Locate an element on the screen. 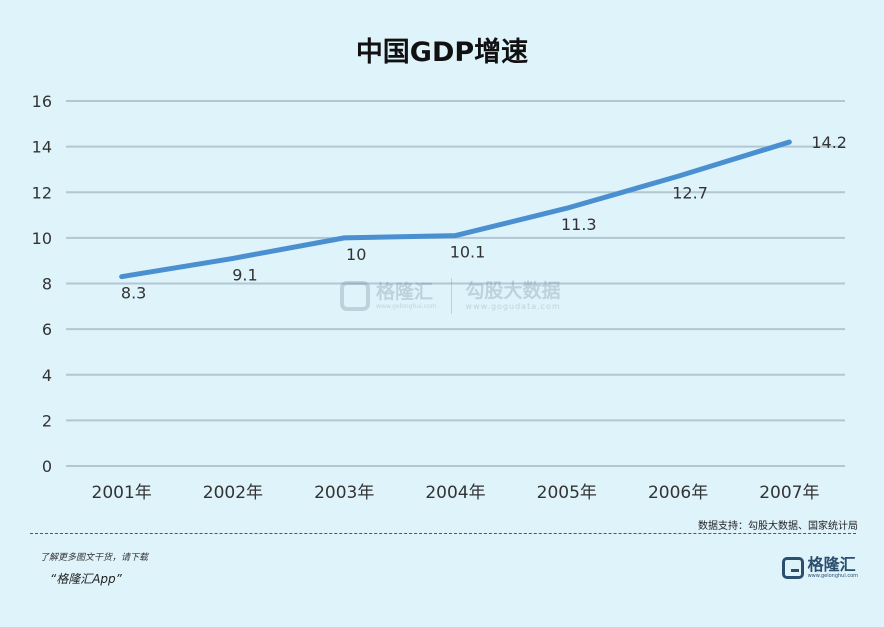 Image resolution: width=884 pixels, height=627 pixels. brand-url: www.gelonghui.com is located at coordinates (832, 575).